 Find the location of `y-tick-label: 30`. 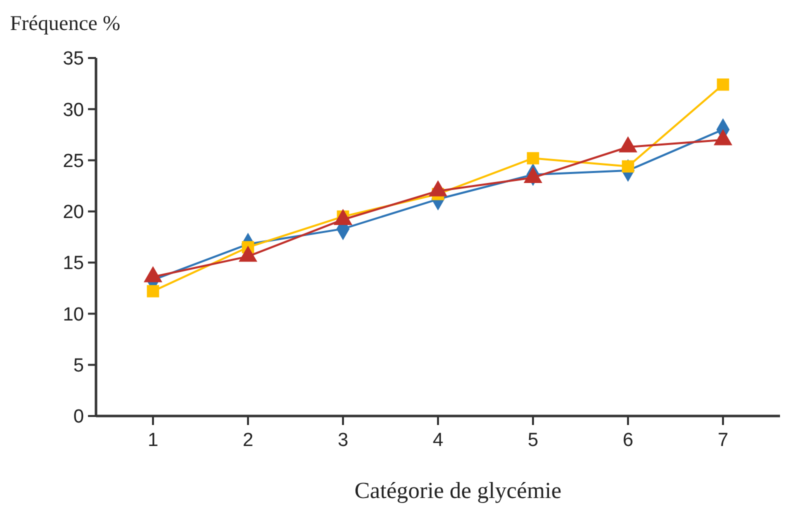

y-tick-label: 30 is located at coordinates (73, 110).